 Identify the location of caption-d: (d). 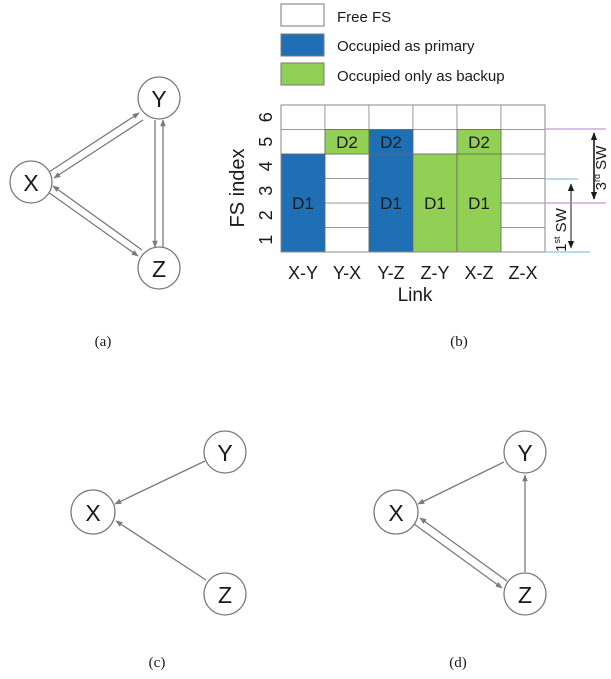
(458, 663).